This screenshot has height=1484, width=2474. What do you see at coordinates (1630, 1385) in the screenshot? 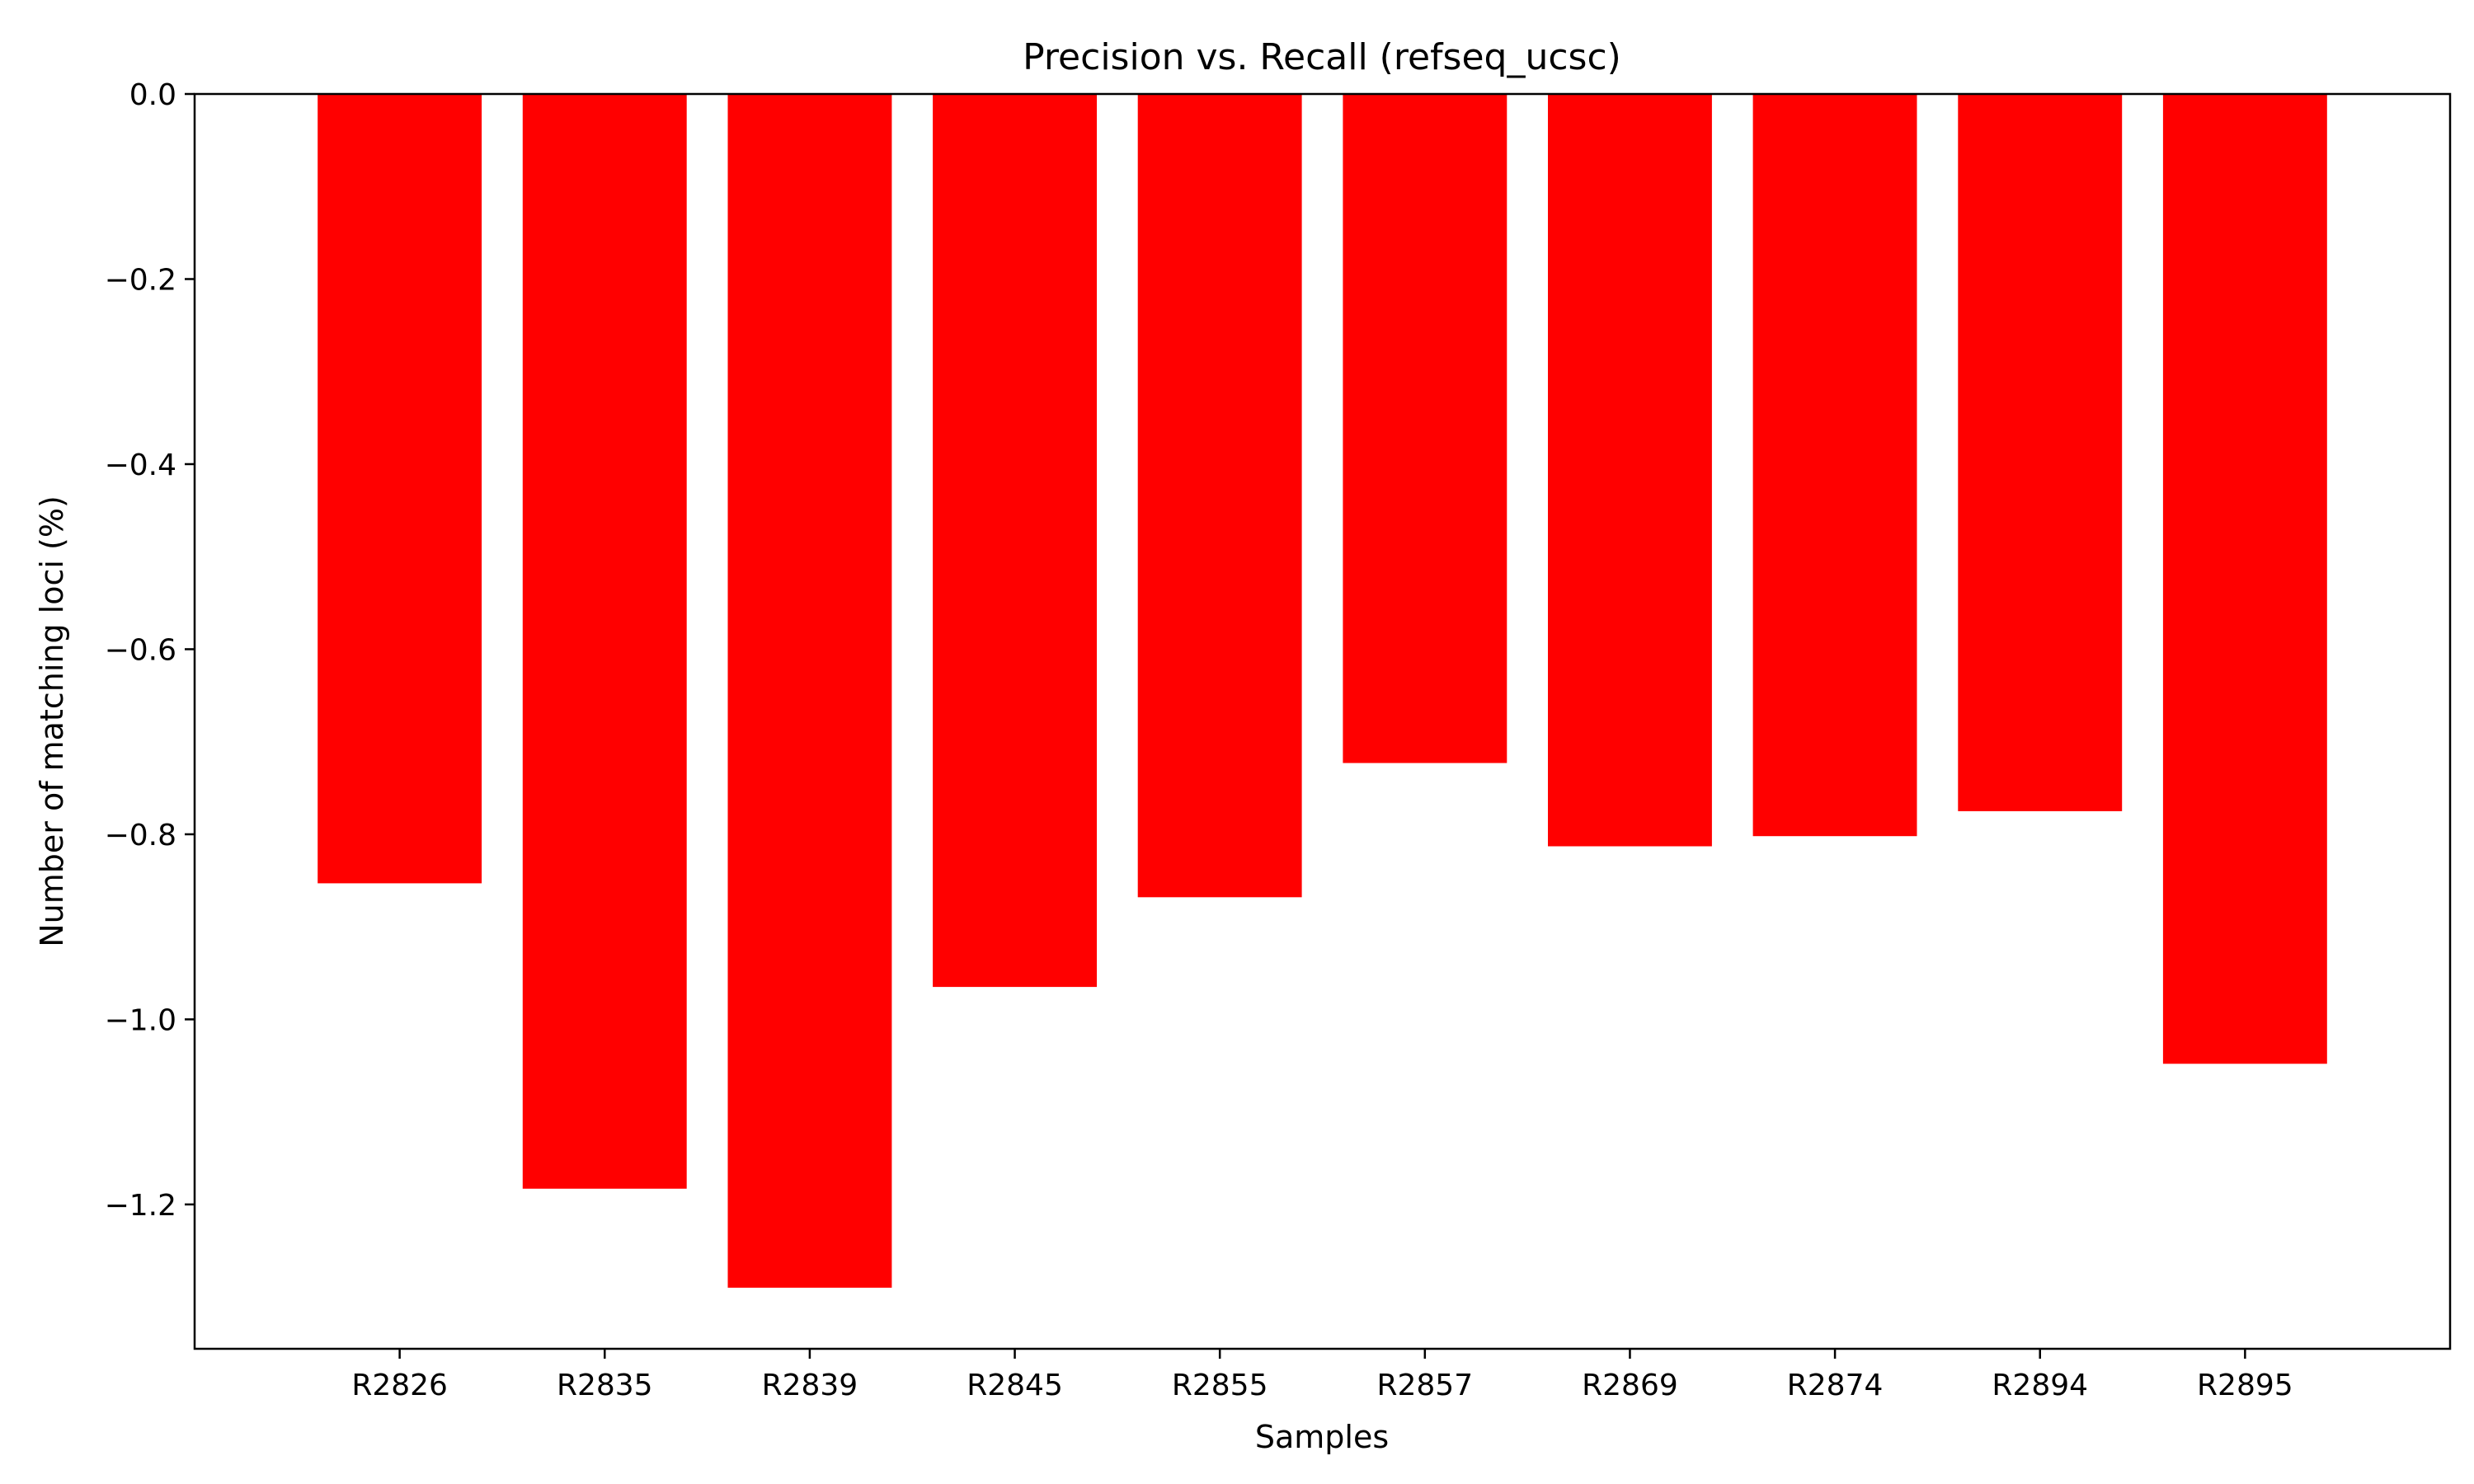
I see `x-tick-label: R2869` at bounding box center [1630, 1385].